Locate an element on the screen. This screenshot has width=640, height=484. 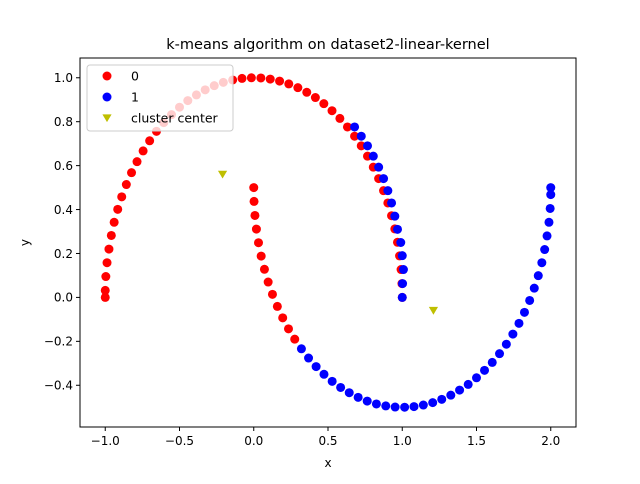
y-tick-label: 0.0 is located at coordinates (63, 298).